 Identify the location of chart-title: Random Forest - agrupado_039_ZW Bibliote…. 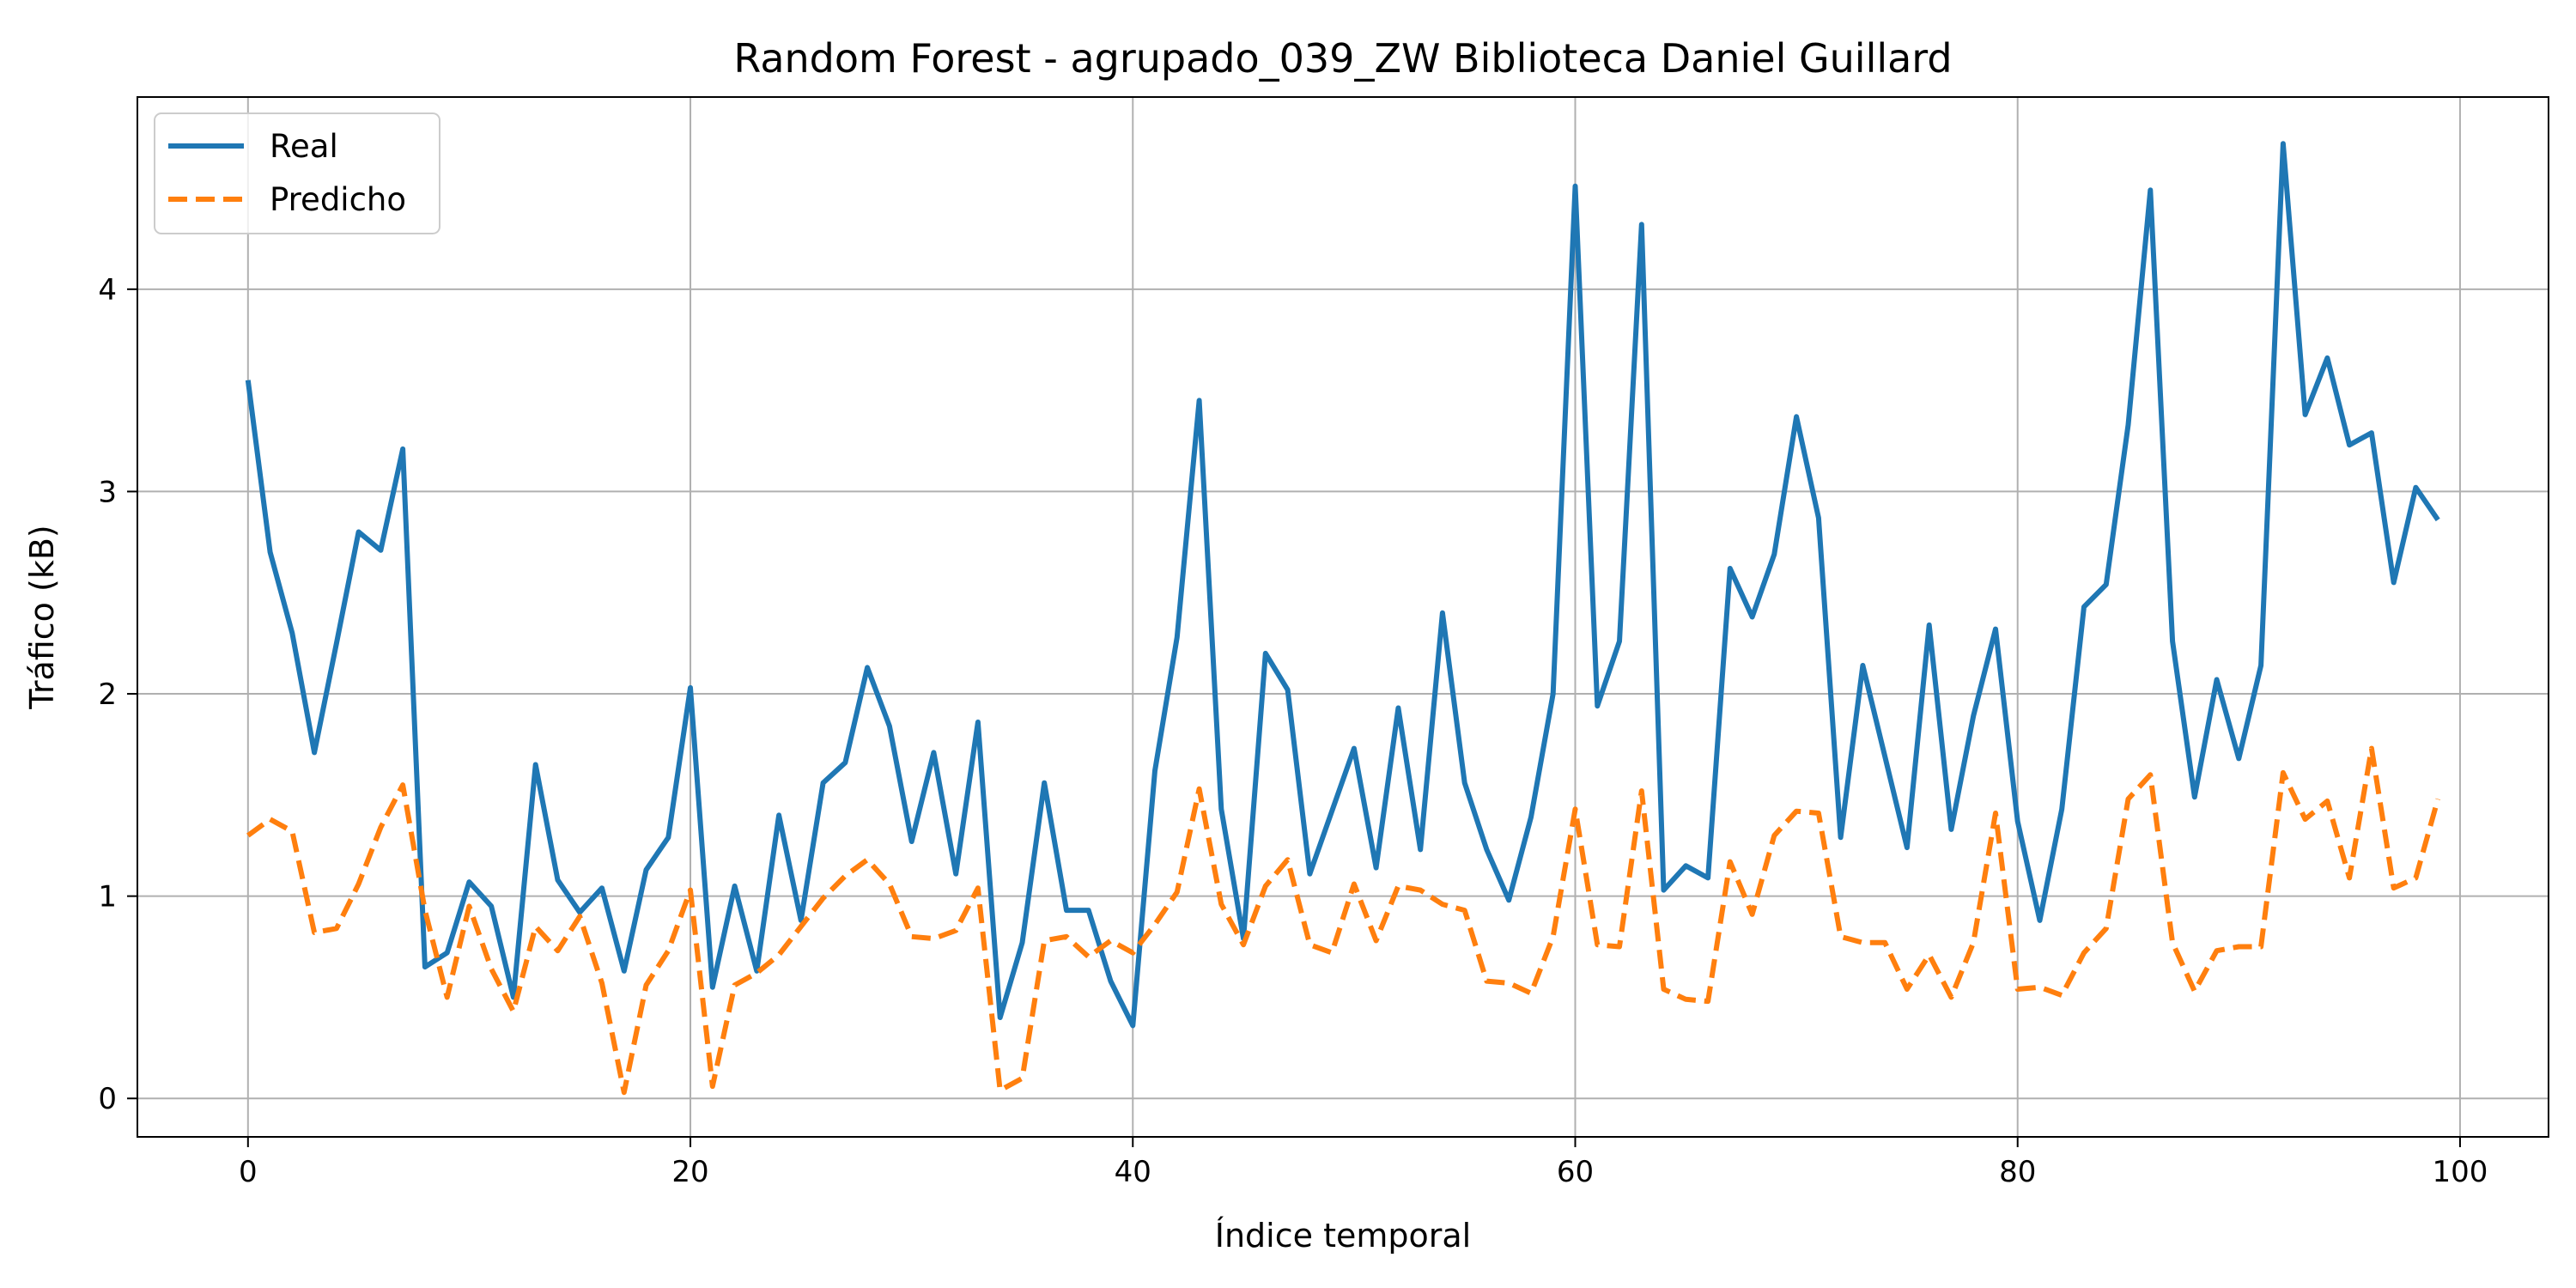
(1342, 59).